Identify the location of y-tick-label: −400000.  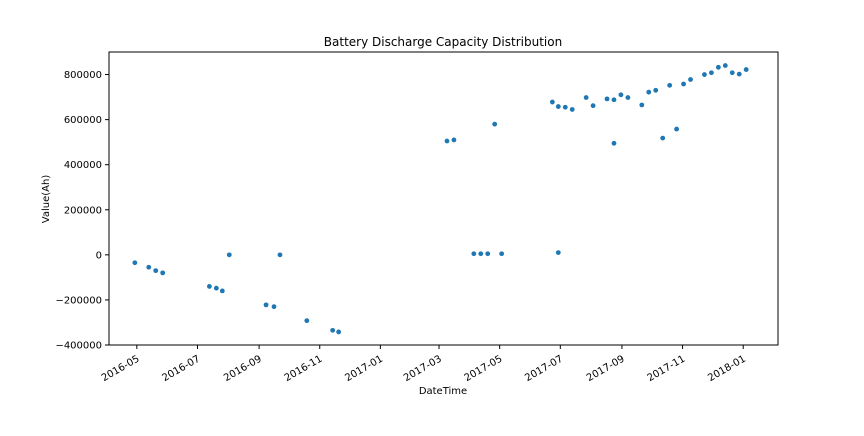
(78, 346).